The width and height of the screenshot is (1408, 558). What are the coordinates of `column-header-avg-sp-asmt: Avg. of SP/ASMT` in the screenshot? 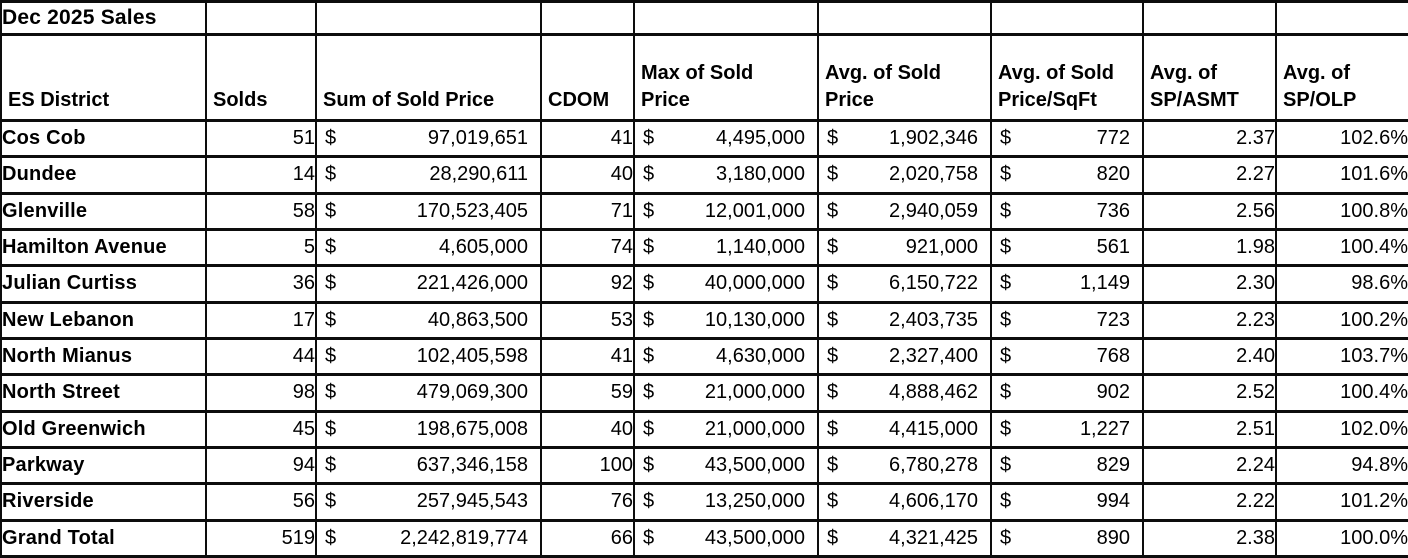 It's located at (1209, 77).